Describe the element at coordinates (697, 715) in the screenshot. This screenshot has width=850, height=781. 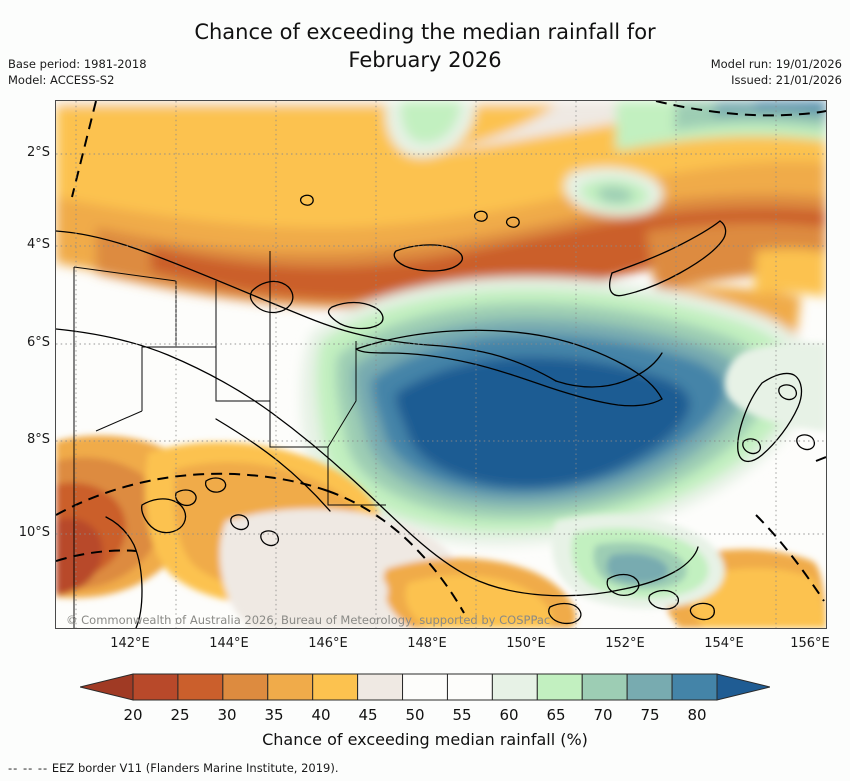
I see `colorbar-tick-80: 80` at that location.